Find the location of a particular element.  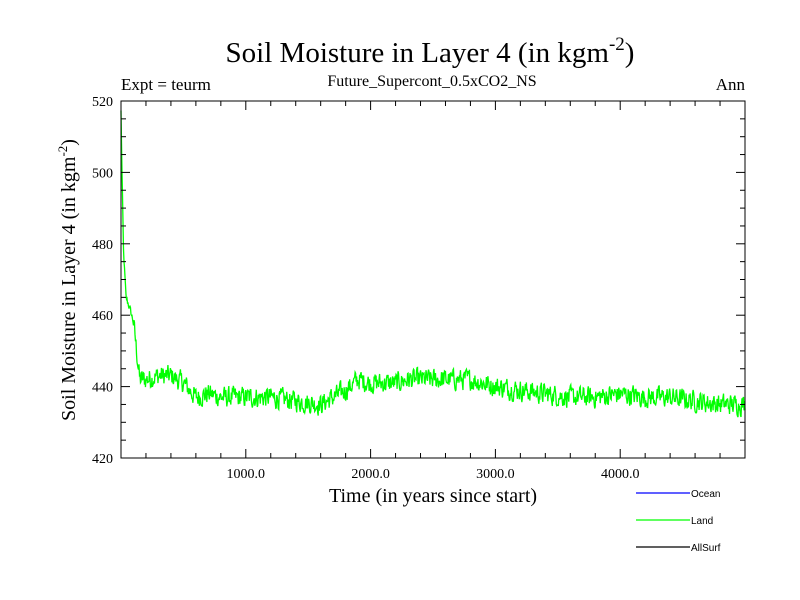

y-axis-label: Soil Moisture in Layer 4 (in kgm-2) is located at coordinates (67, 280).